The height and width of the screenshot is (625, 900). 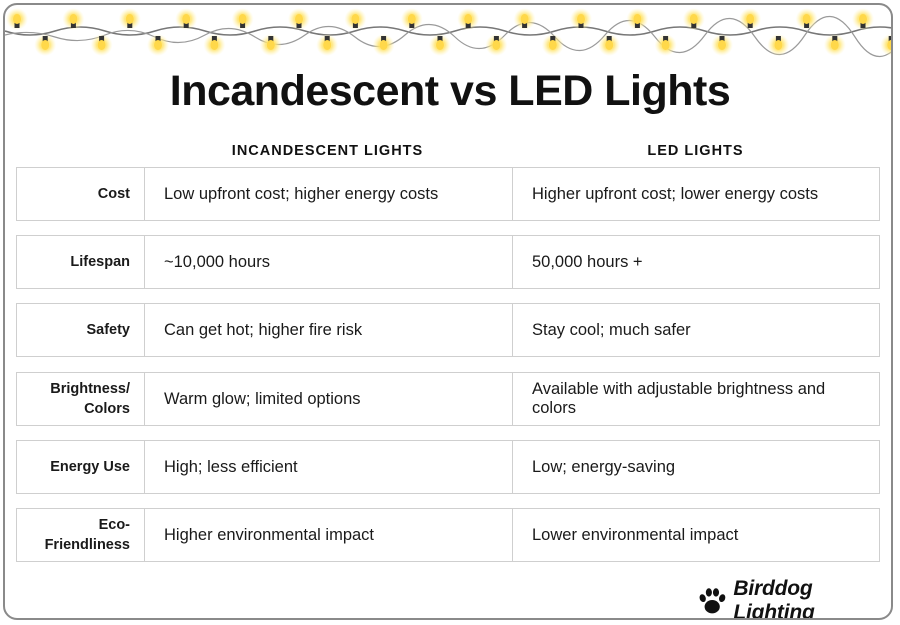 What do you see at coordinates (81, 330) in the screenshot?
I see `row-label: Safety` at bounding box center [81, 330].